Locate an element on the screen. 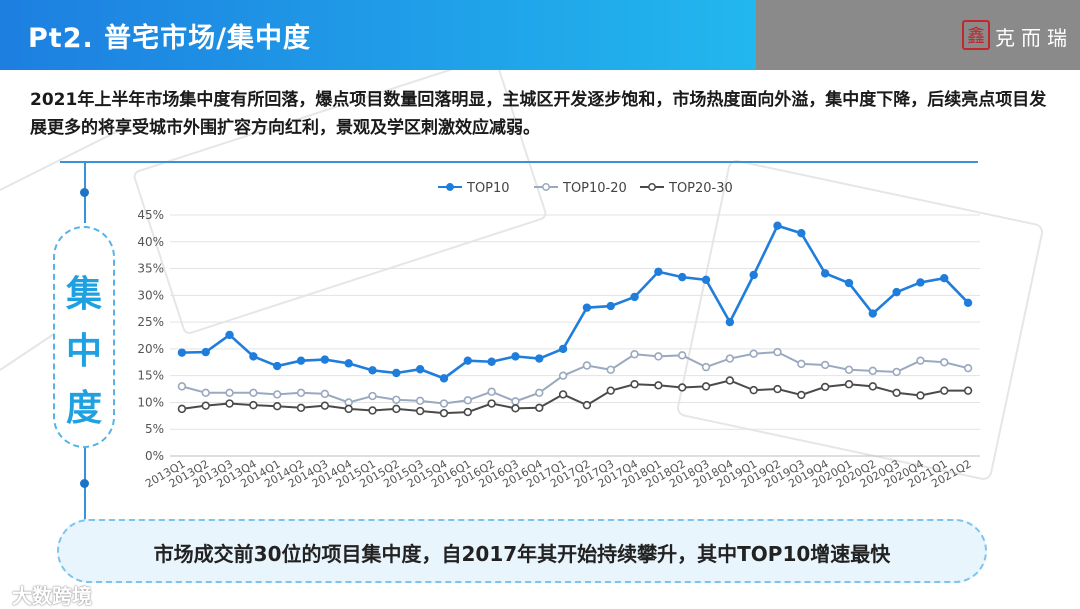  header-logo-area is located at coordinates (918, 35).